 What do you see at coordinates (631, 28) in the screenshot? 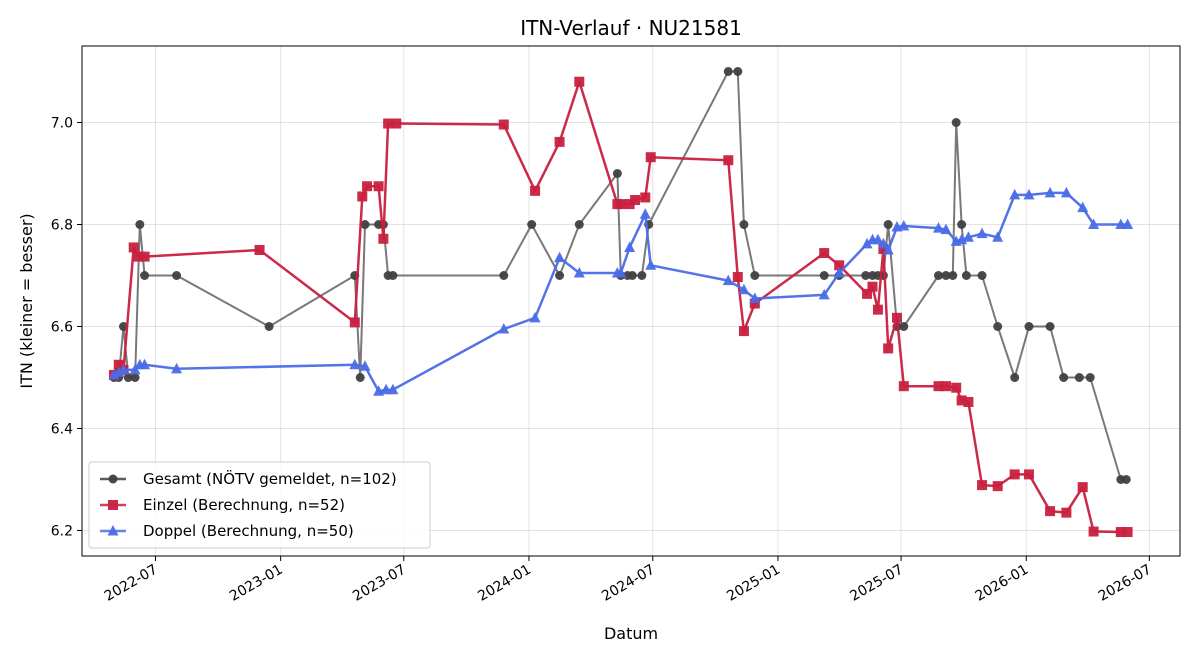
I see `chart-title: ITN-Verlauf · NU21581` at bounding box center [631, 28].